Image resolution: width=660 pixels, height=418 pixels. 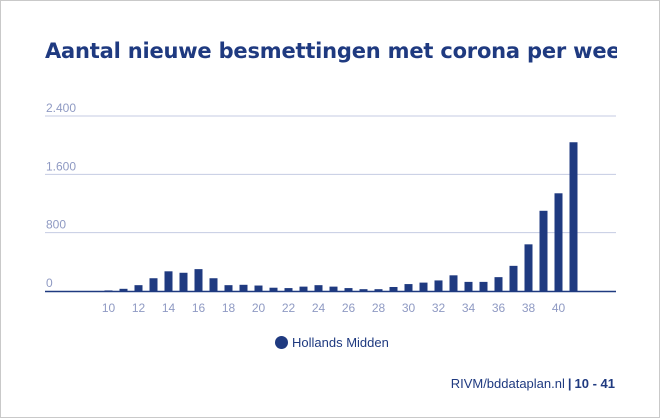 What do you see at coordinates (499, 308) in the screenshot?
I see `x-tick-label: 36` at bounding box center [499, 308].